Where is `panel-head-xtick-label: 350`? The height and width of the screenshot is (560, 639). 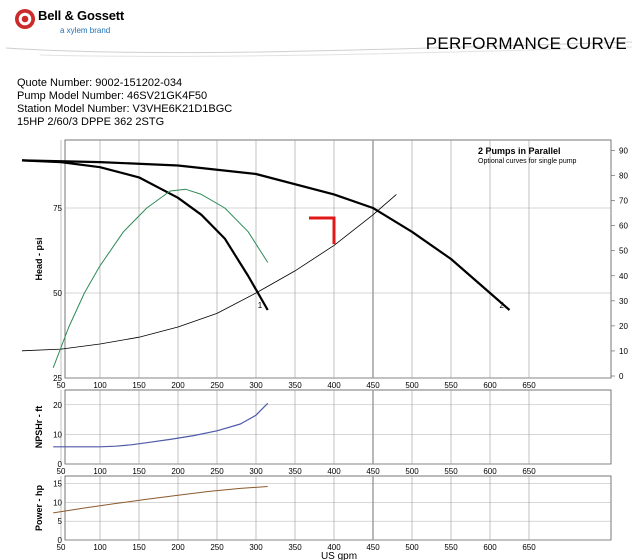
panel-head-xtick-label: 350 is located at coordinates (295, 385).